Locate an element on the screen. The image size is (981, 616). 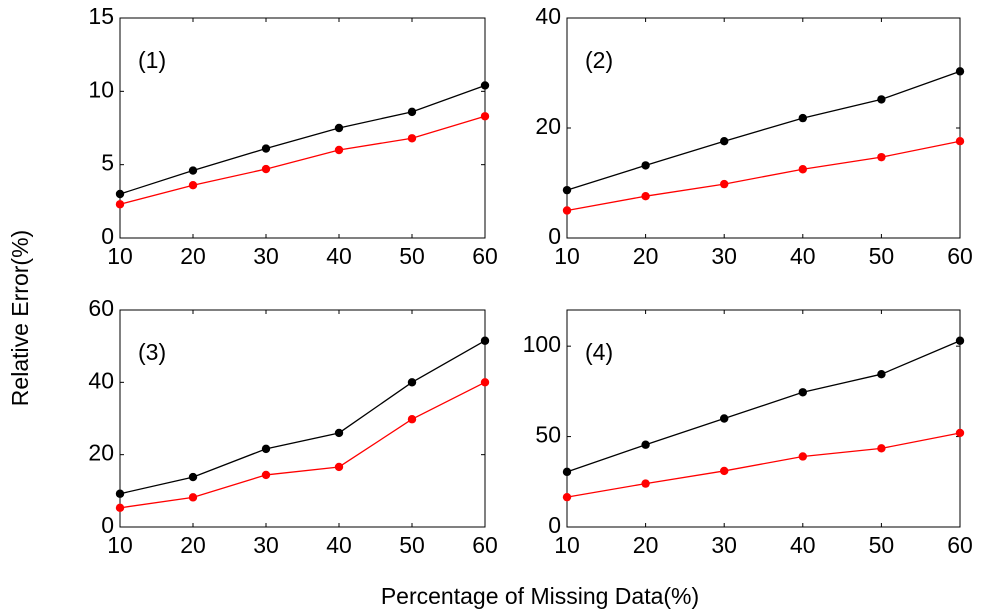
x-axis-label: Percentage of Missing Data(%) is located at coordinates (540, 596).